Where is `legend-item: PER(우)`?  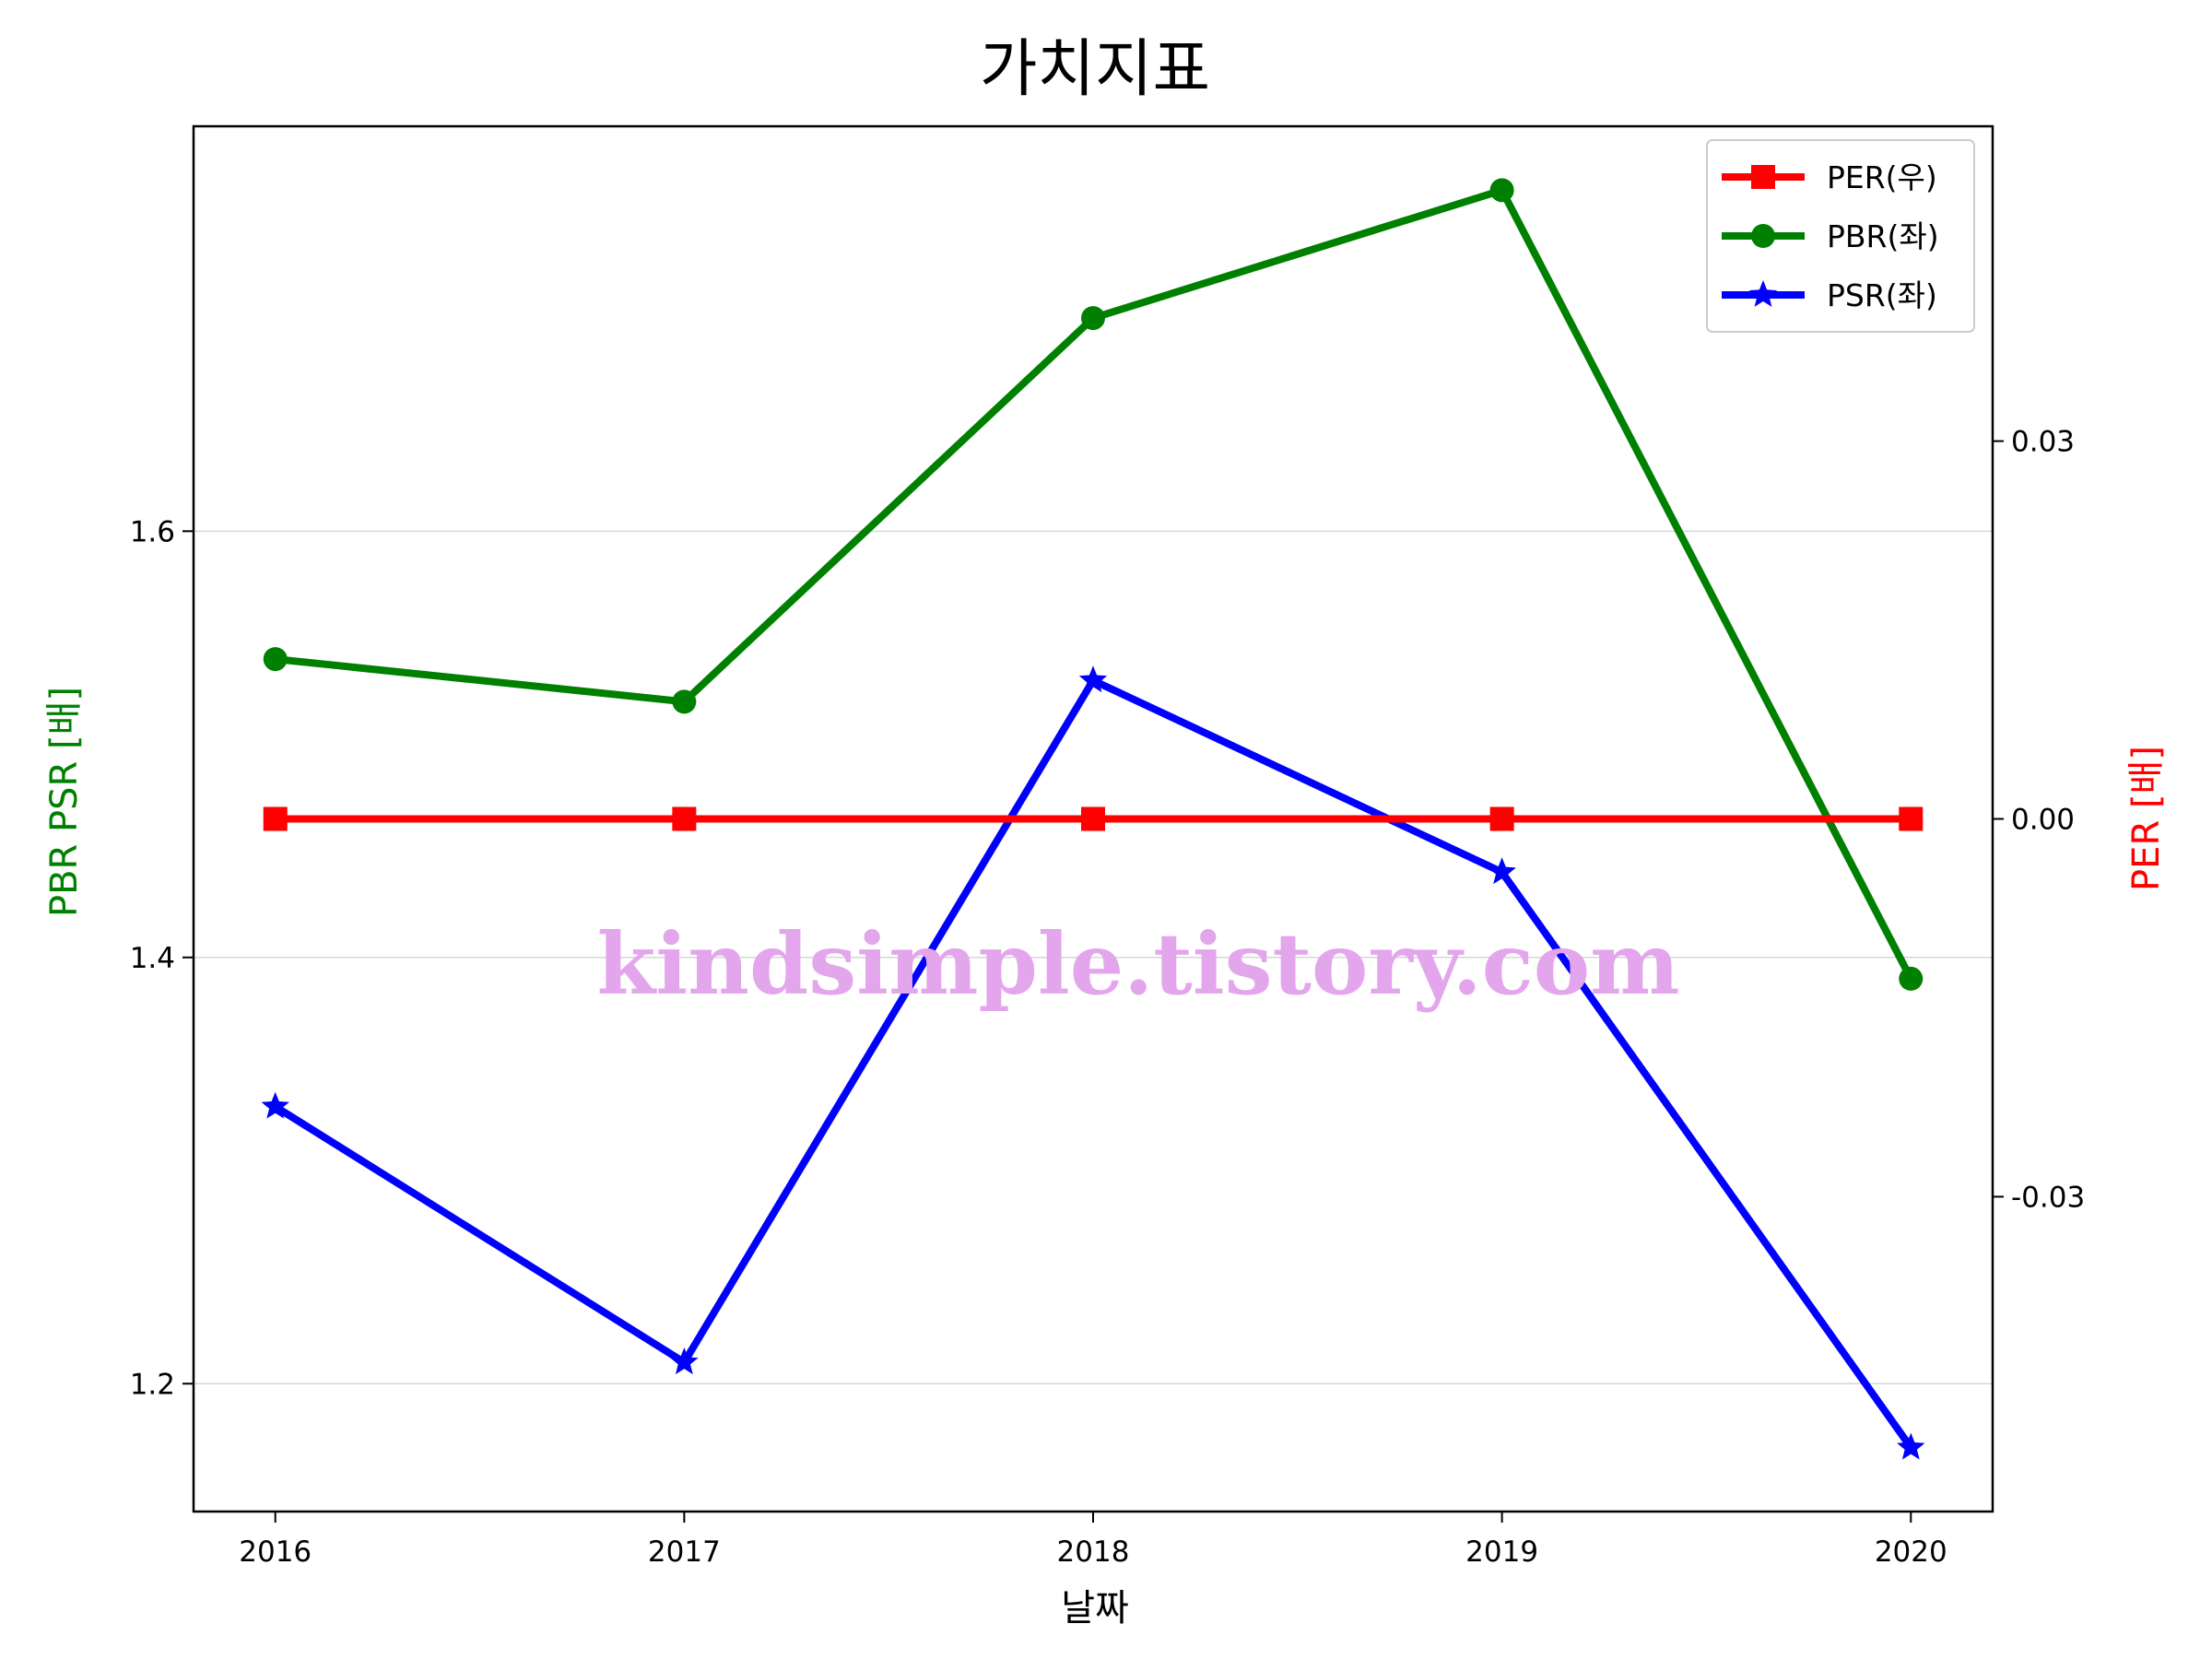 legend-item: PER(우) is located at coordinates (1829, 177).